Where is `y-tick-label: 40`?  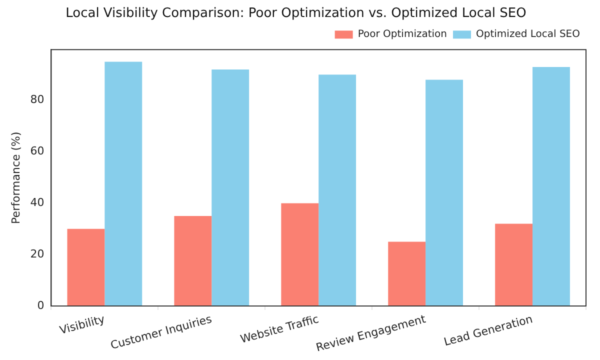 y-tick-label: 40 is located at coordinates (37, 203).